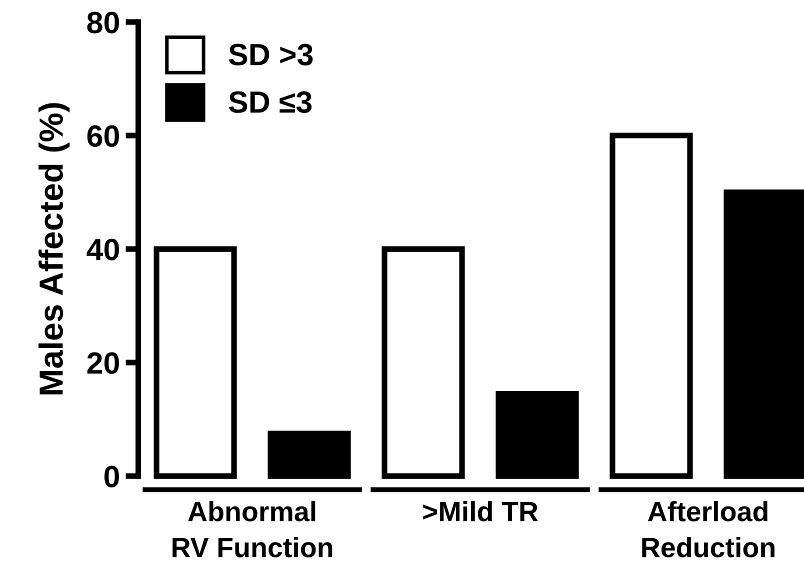 Image resolution: width=804 pixels, height=587 pixels. I want to click on x-tick-label: >Mild TR, so click(480, 511).